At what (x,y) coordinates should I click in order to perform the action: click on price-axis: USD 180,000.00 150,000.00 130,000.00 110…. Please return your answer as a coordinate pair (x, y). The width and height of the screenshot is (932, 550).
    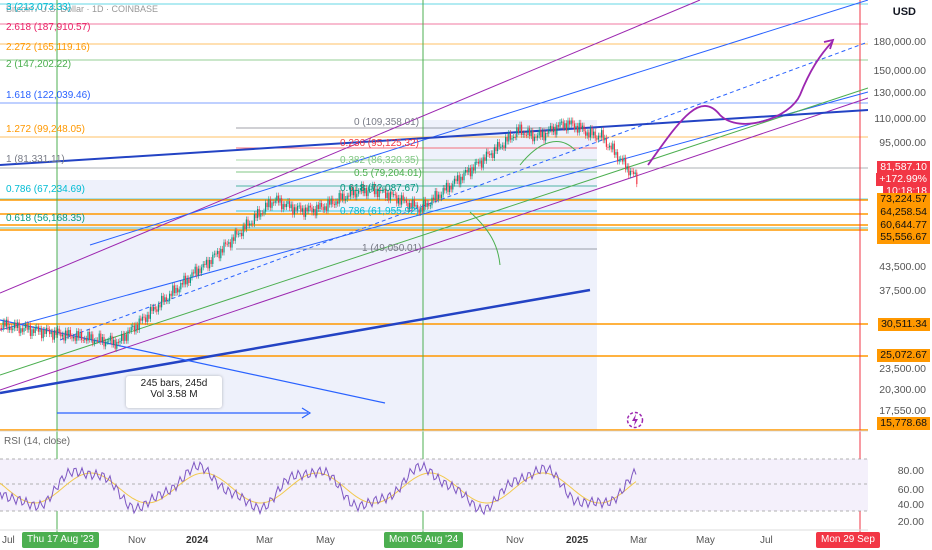
    Looking at the image, I should click on (900, 275).